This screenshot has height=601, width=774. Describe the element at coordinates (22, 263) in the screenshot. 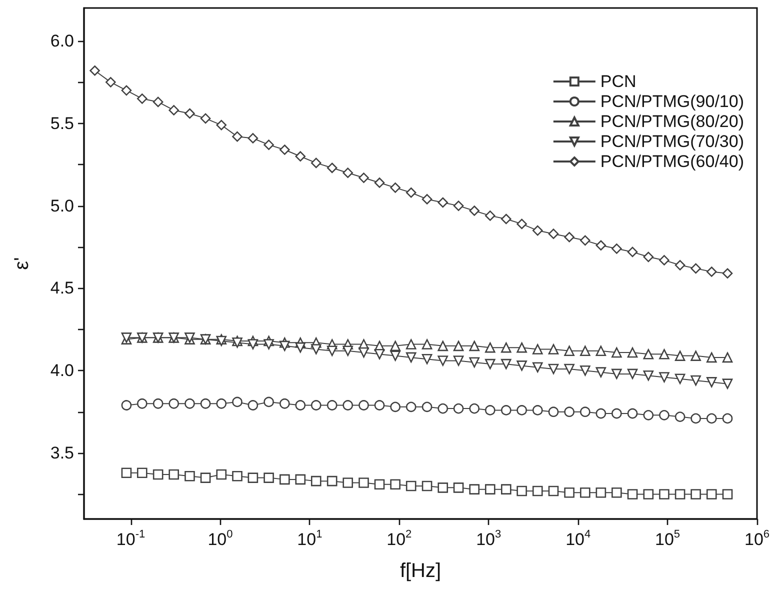

I see `y-axis-title: ε'` at that location.